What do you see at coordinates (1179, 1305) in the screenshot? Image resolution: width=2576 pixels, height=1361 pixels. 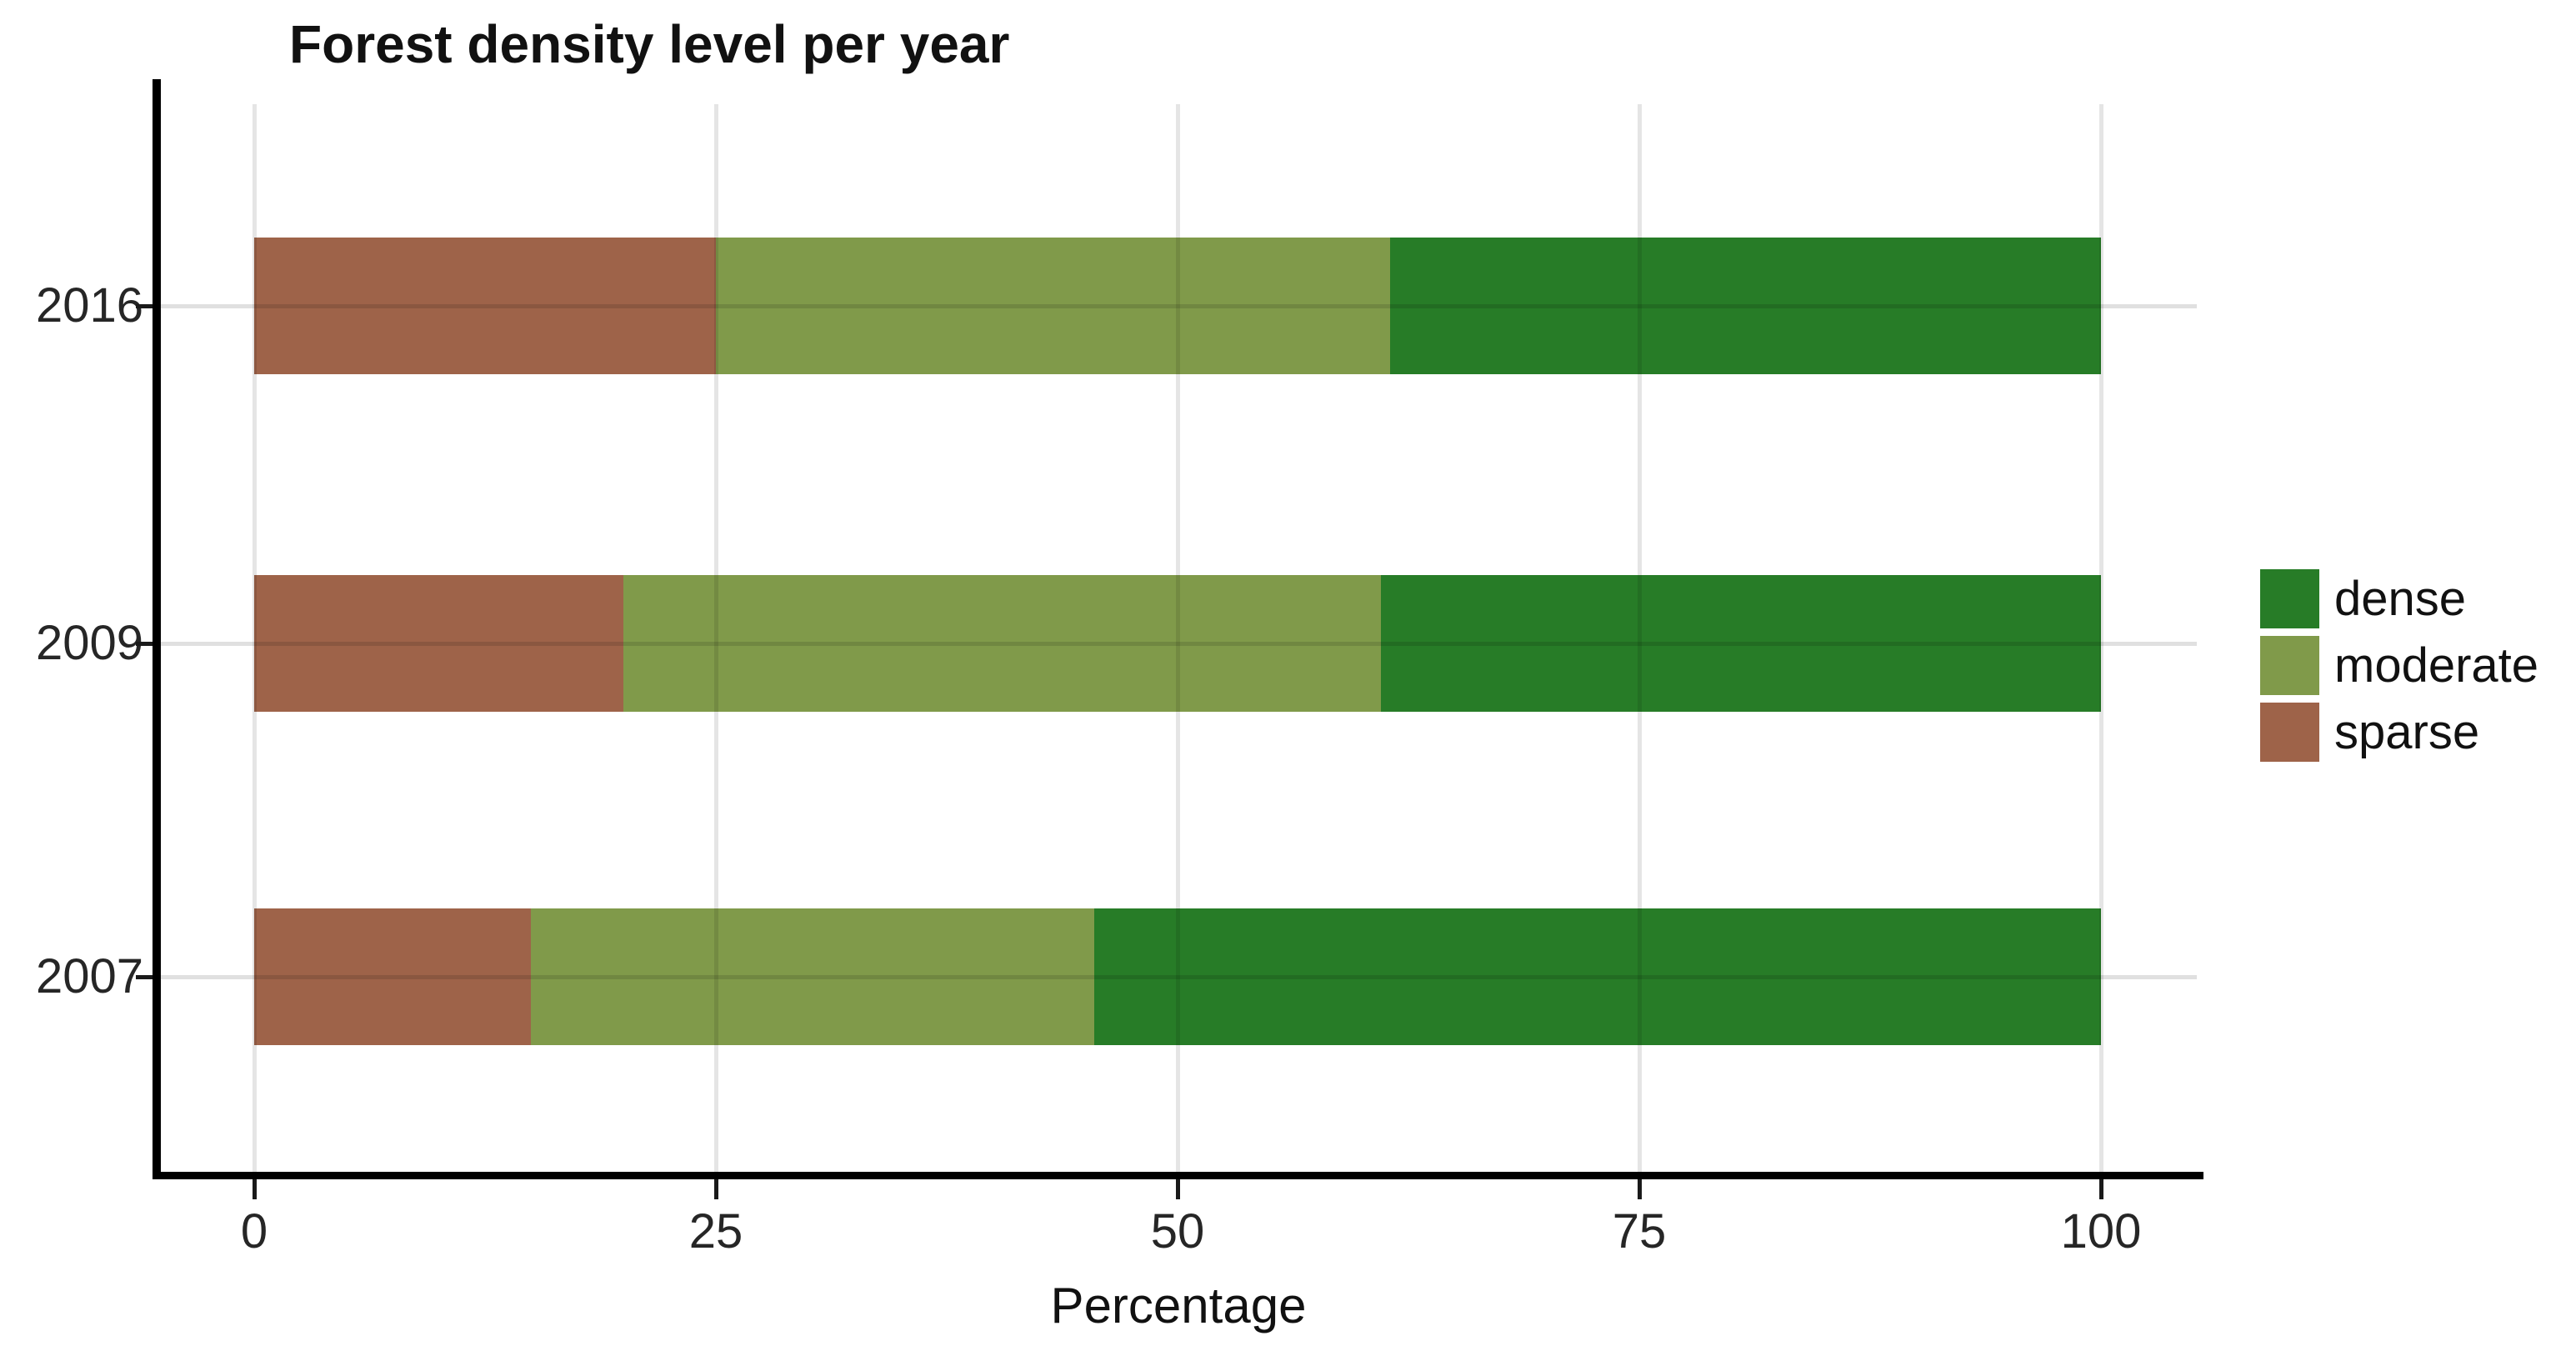 I see `x-axis-title: Percentage` at bounding box center [1179, 1305].